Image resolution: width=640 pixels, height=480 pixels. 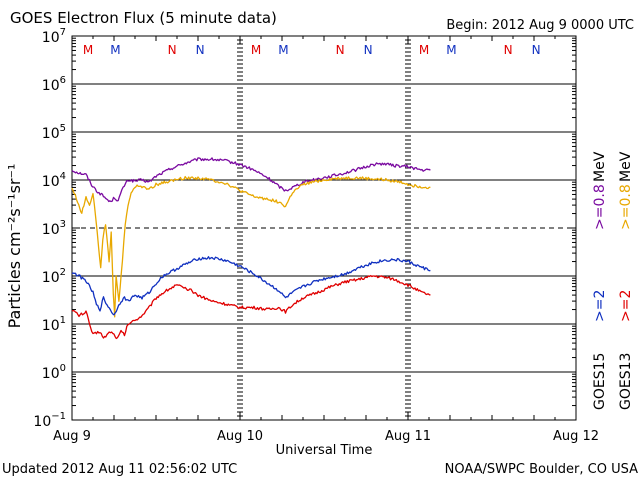 I want to click on y-tick-labels: 10⁻¹ 10⁰ 10¹ 10² 10³ 10⁴ 10⁵ 10⁶ 10⁷, so click(x=49, y=228).